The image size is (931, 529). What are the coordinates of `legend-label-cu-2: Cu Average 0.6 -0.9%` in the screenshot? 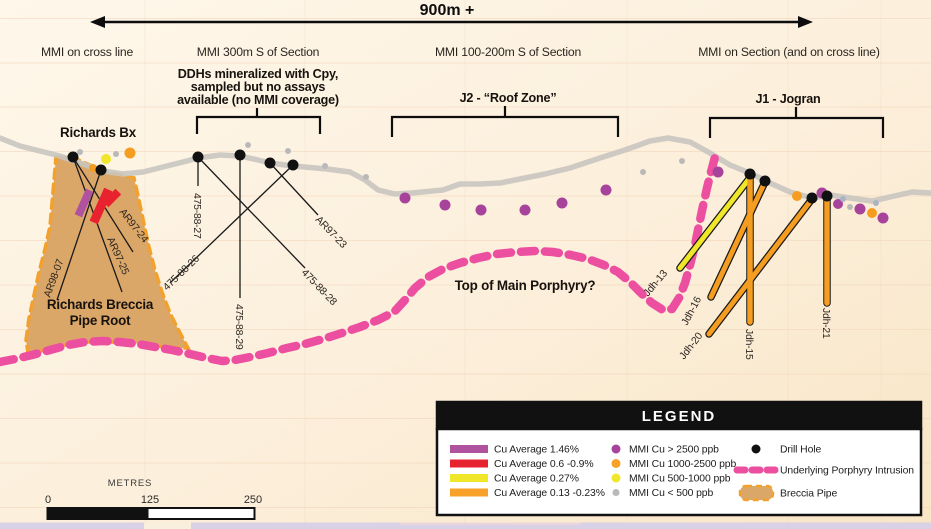 It's located at (543, 464).